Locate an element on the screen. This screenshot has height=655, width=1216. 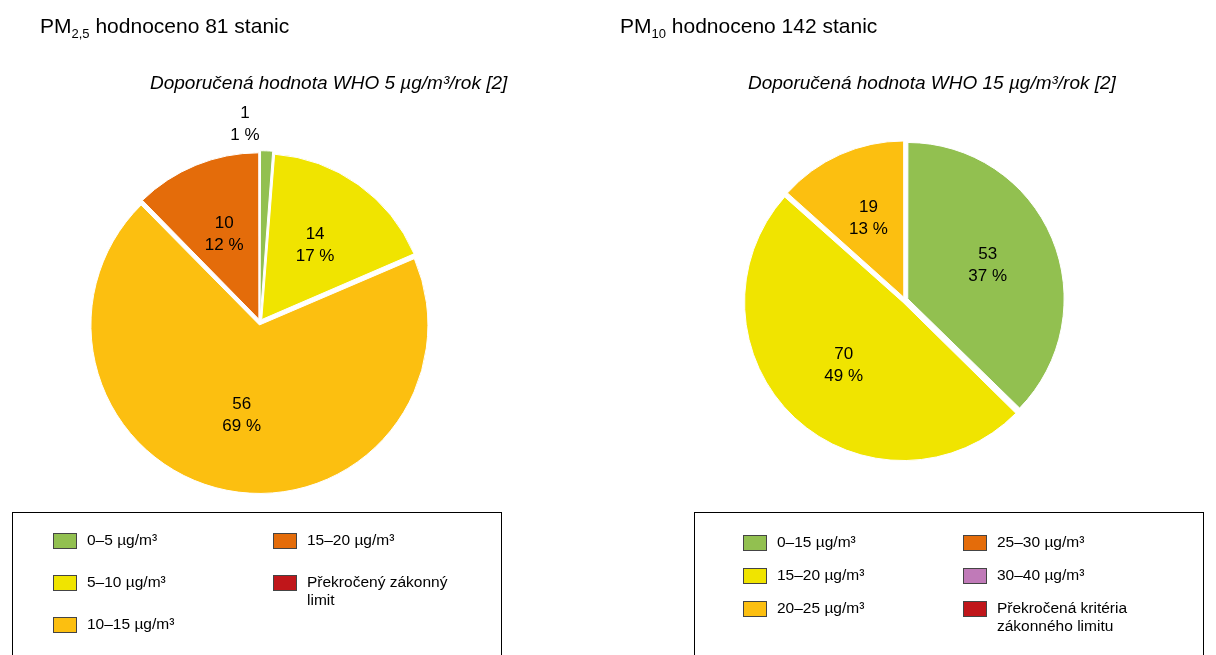
chart-title: PM$_{2,5}$ hodnoceno 81 stanic is located at coordinates (165, 28).